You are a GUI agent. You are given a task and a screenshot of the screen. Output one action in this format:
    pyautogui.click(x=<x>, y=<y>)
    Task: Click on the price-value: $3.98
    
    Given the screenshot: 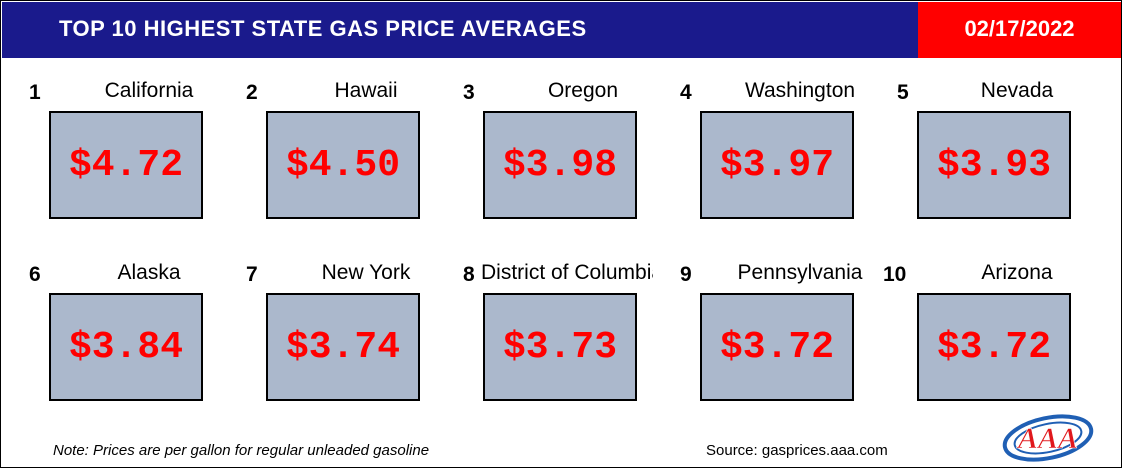 What is the action you would take?
    pyautogui.click(x=560, y=165)
    